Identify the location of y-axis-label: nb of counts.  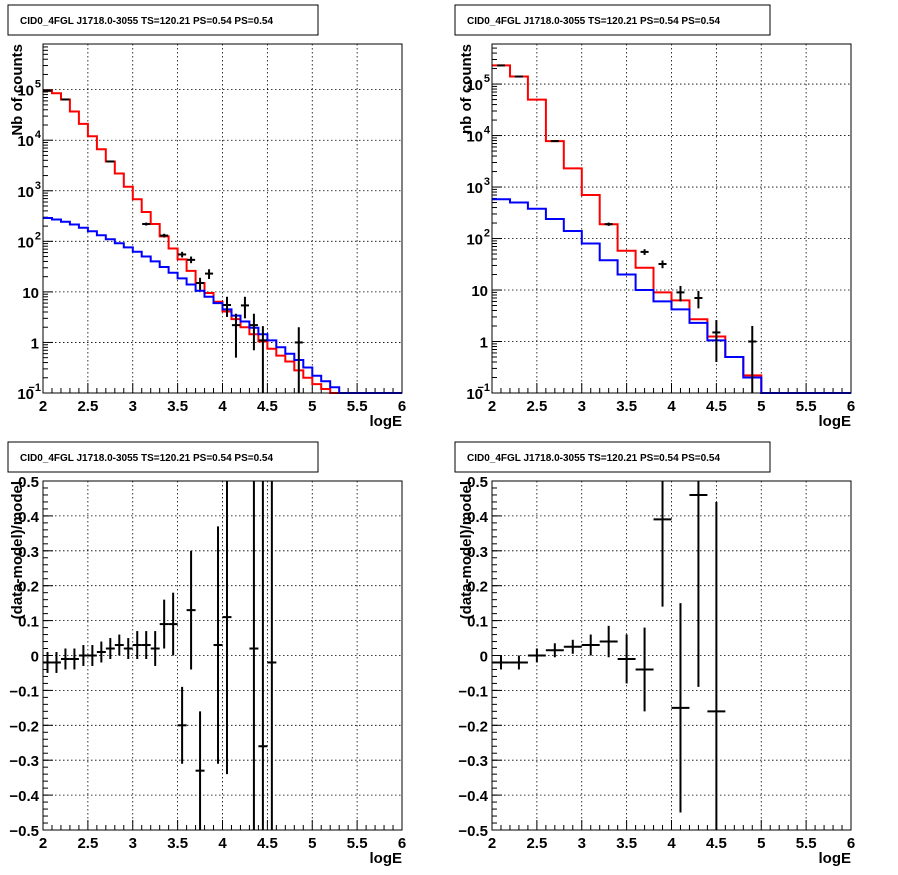
(466, 89).